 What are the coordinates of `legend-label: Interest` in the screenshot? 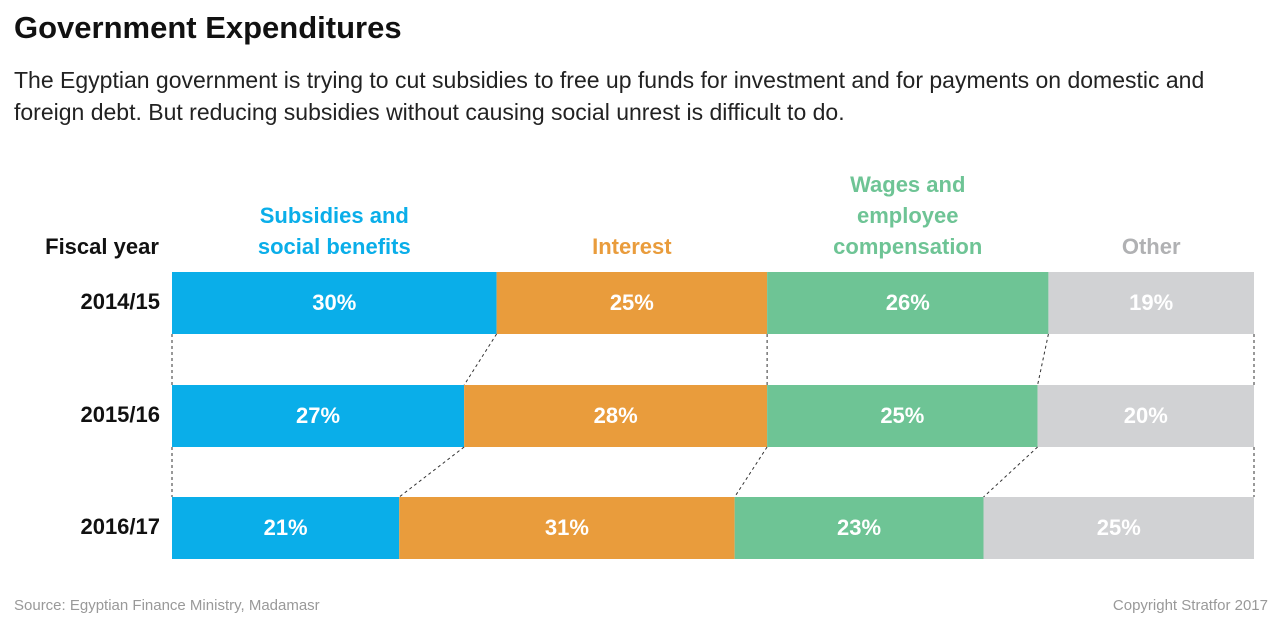 It's located at (632, 246).